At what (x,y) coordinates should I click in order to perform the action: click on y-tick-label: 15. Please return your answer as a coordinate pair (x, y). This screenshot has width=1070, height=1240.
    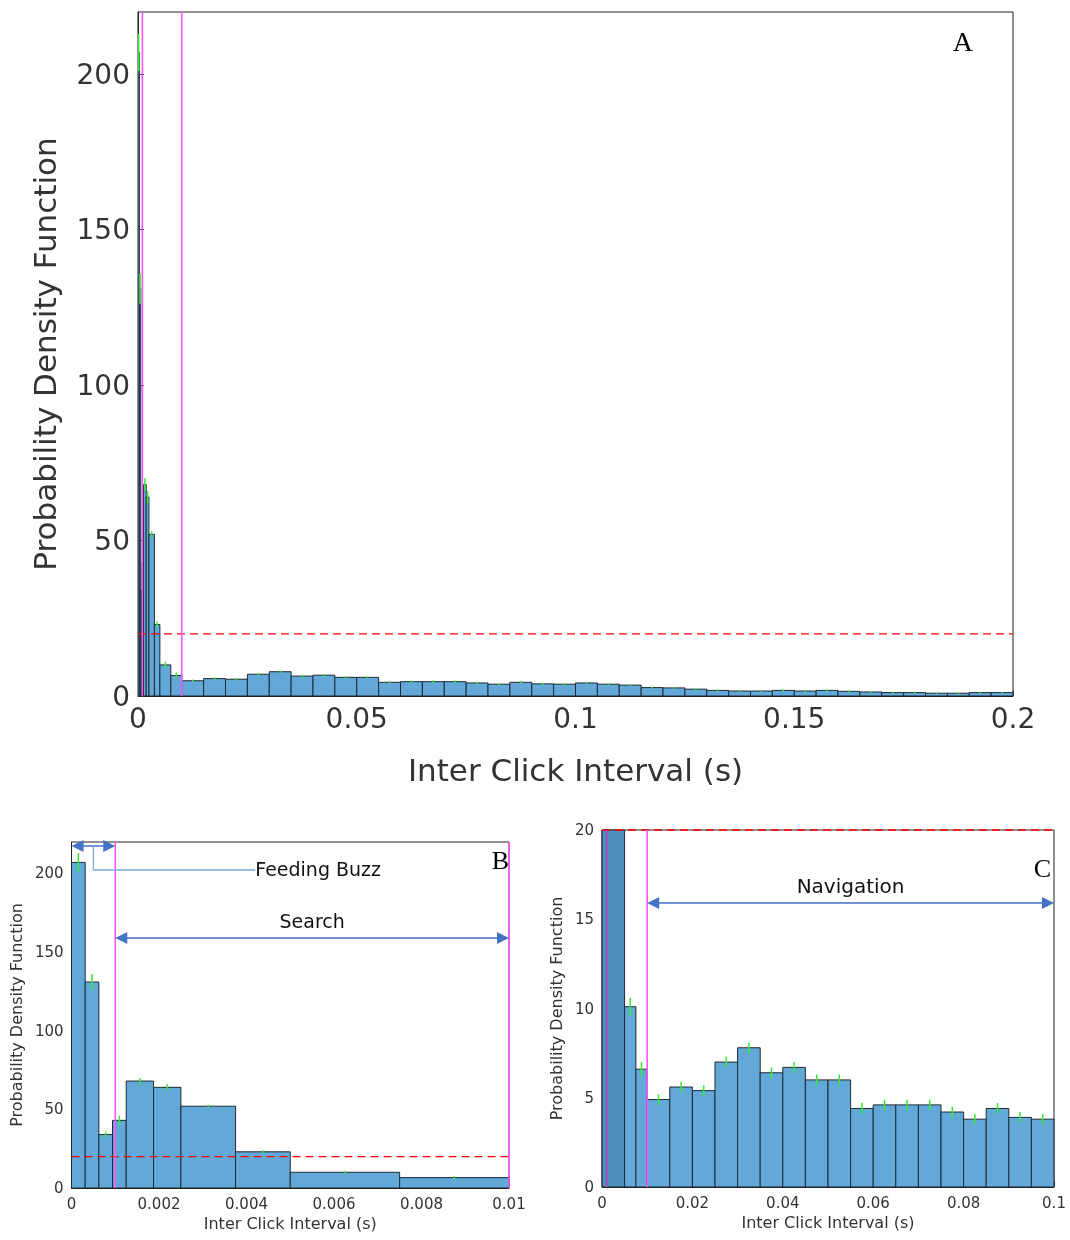
    Looking at the image, I should click on (584, 919).